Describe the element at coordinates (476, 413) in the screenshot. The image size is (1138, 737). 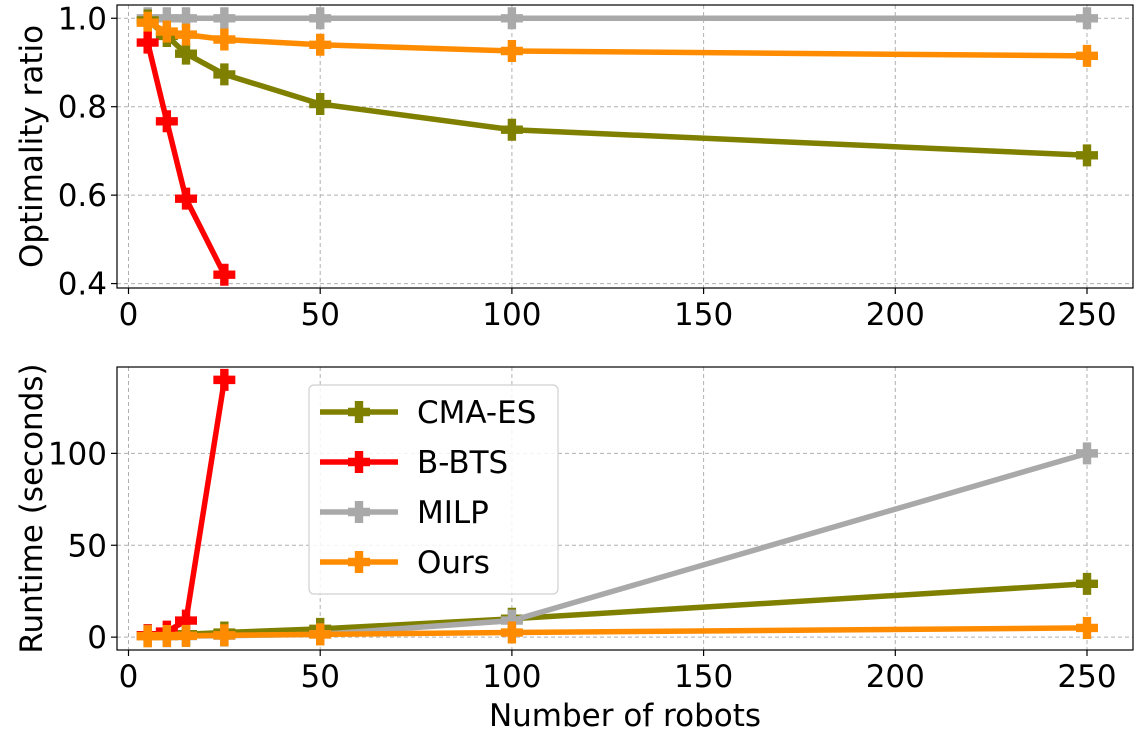
I see `legend-label-cma-es: CMA-ES` at that location.